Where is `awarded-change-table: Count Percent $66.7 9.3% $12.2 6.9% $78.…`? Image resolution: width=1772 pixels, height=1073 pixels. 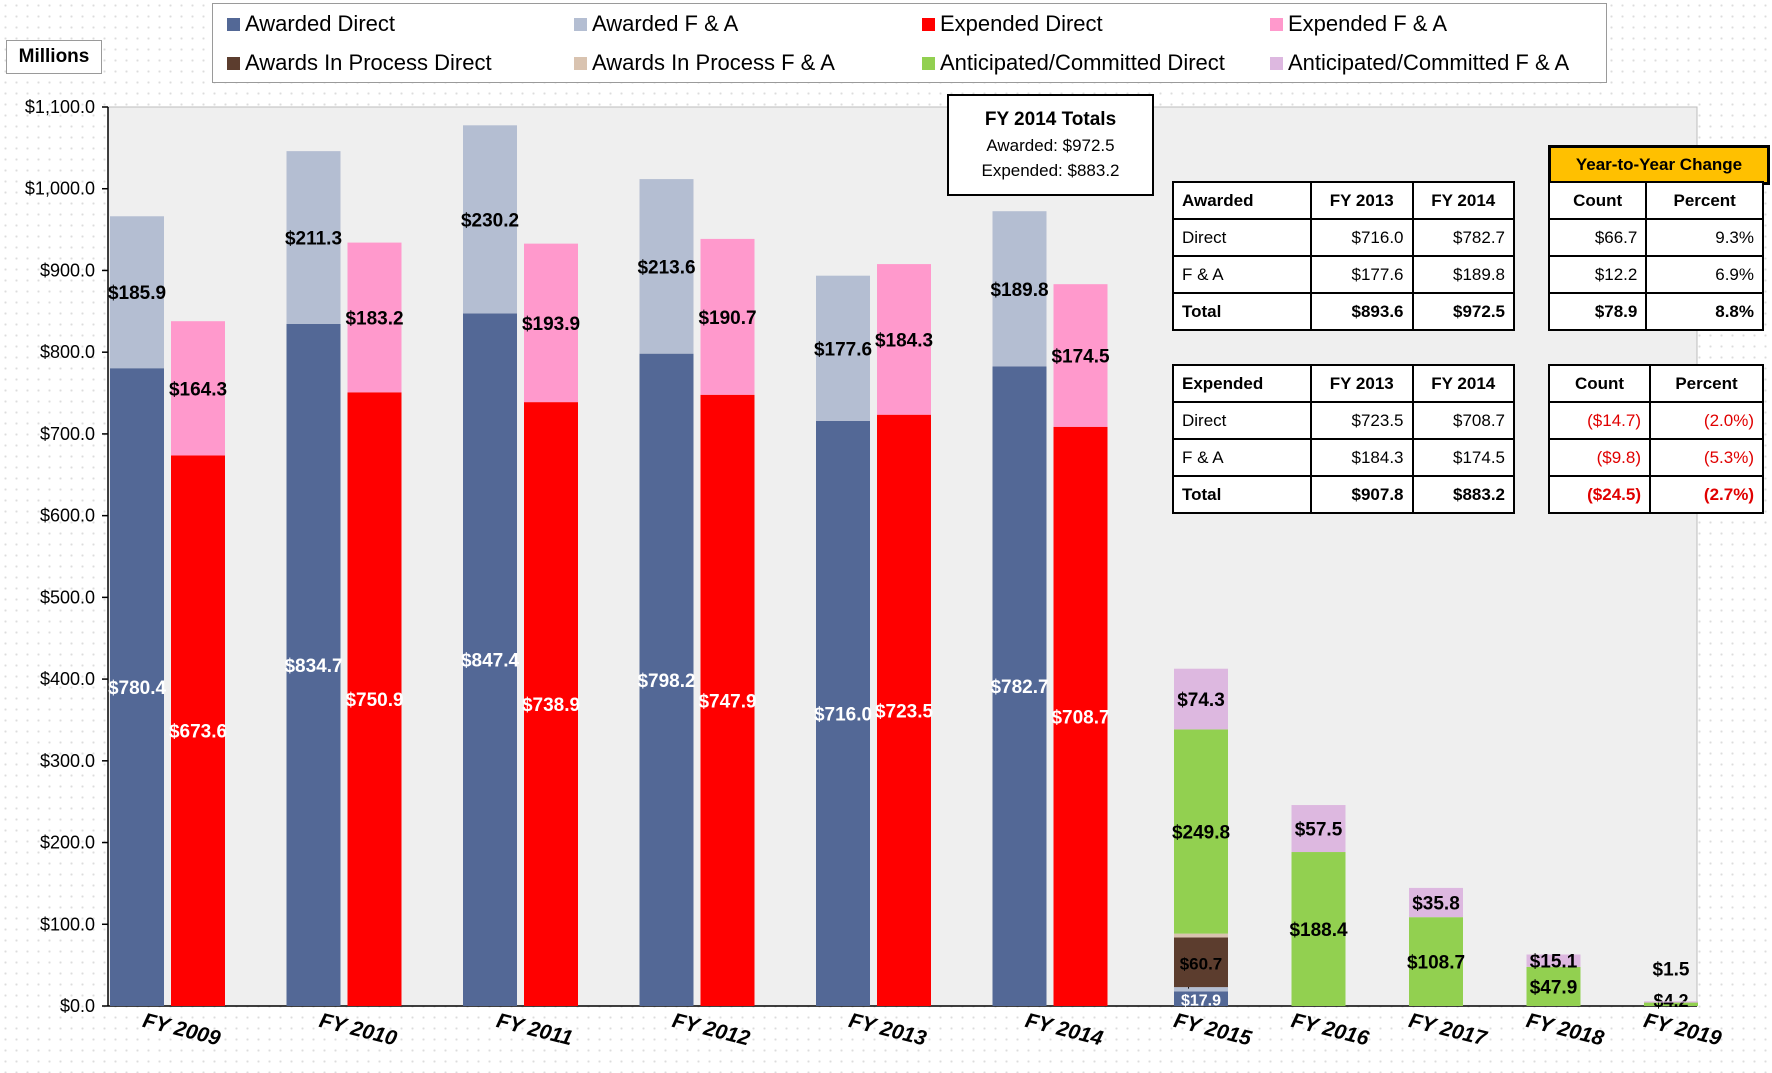
awarded-change-table: Count Percent $66.7 9.3% $12.2 6.9% $78.… is located at coordinates (1656, 256).